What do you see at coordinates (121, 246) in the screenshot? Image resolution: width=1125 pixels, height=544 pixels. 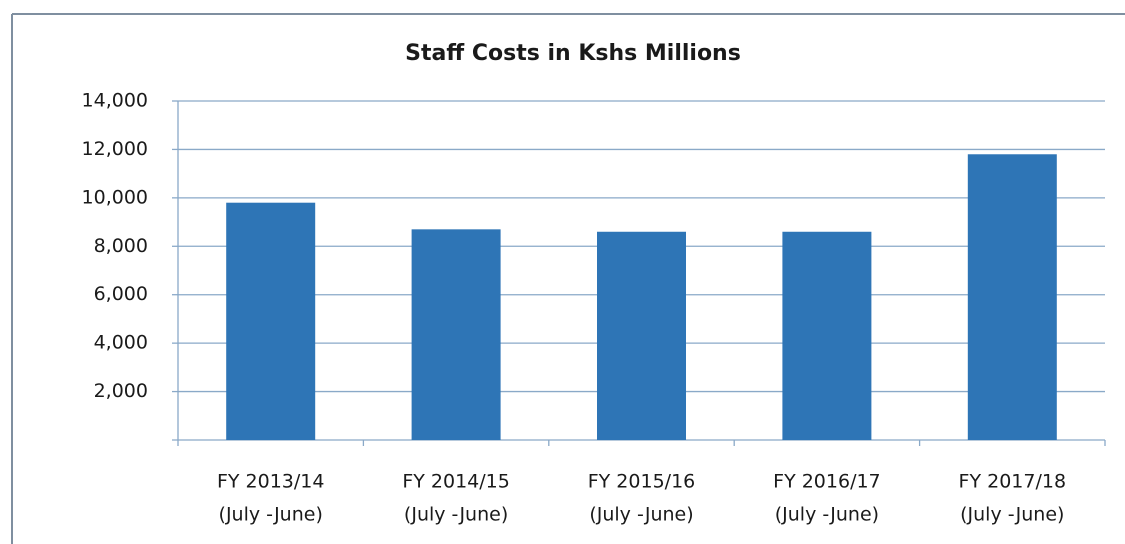 I see `y-tick-label: 8,000` at bounding box center [121, 246].